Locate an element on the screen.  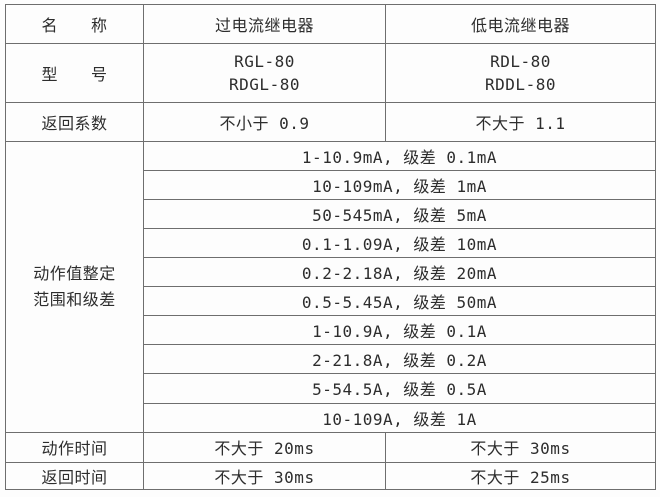
cell-name-label: 名 称 is located at coordinates (74, 24).